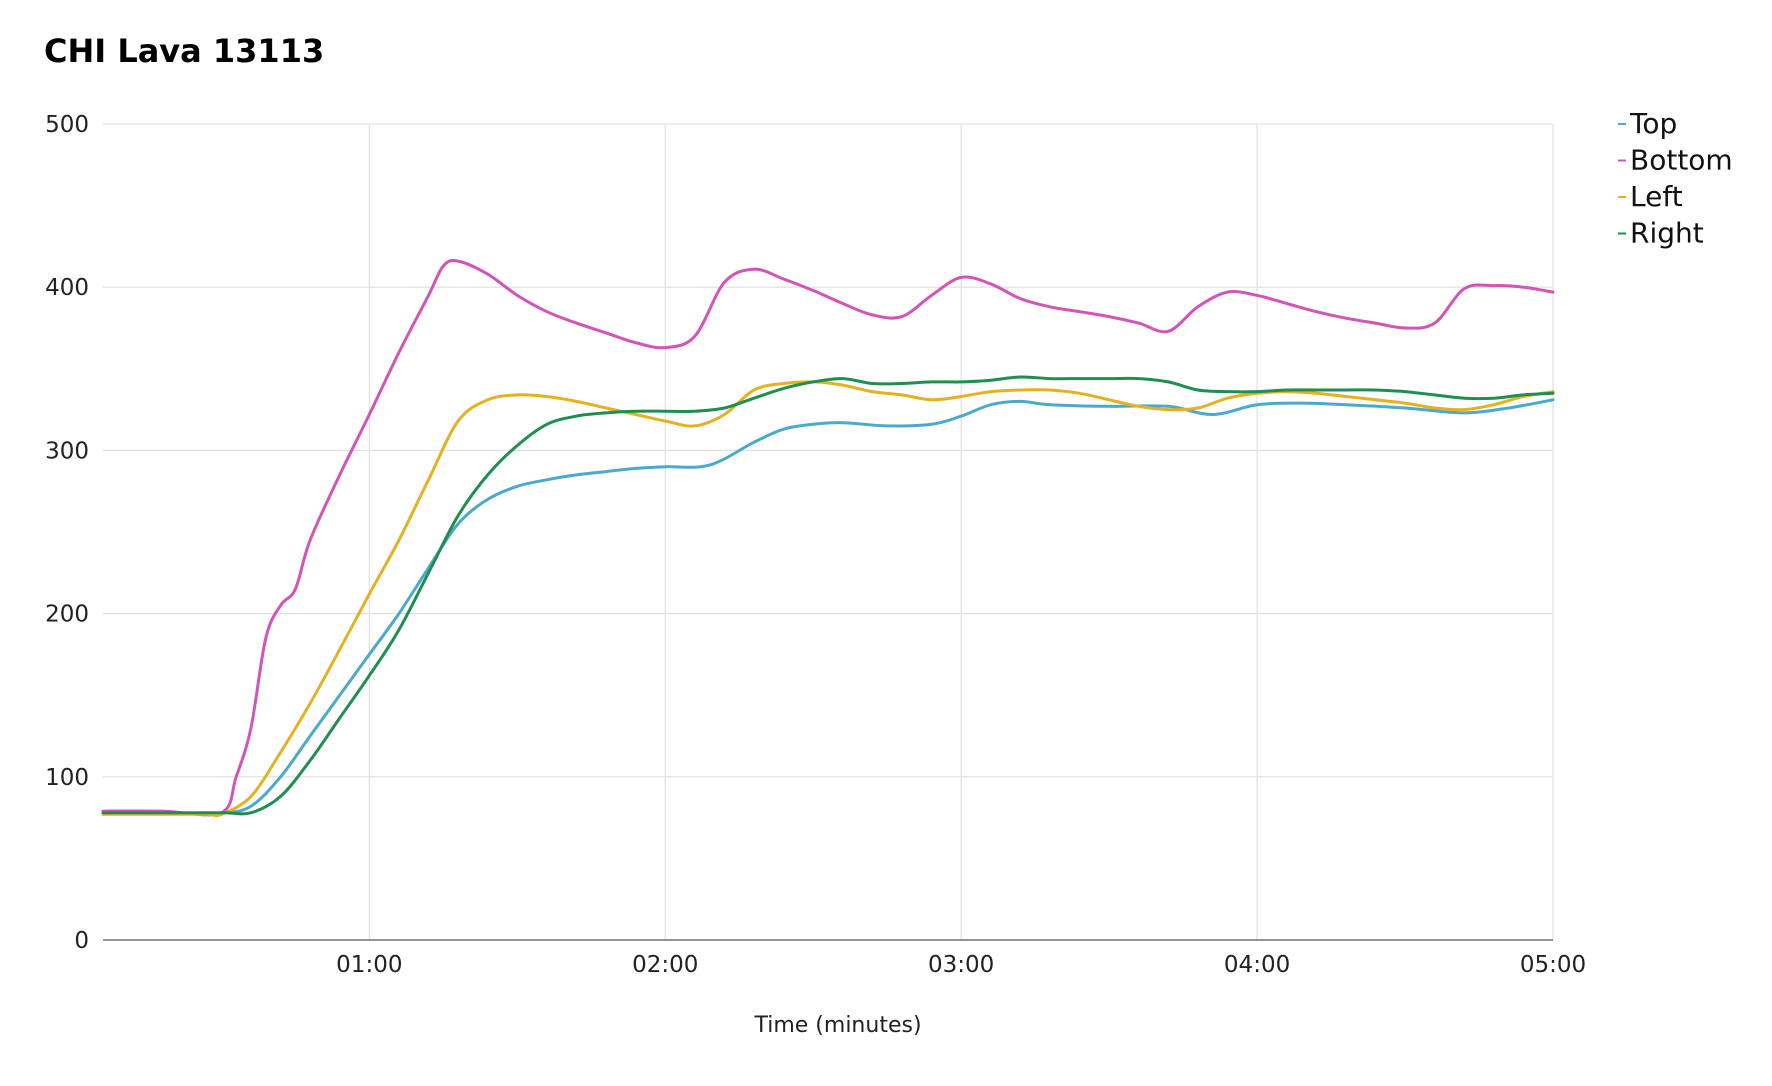  What do you see at coordinates (1653, 123) in the screenshot?
I see `legend-label-top: Top` at bounding box center [1653, 123].